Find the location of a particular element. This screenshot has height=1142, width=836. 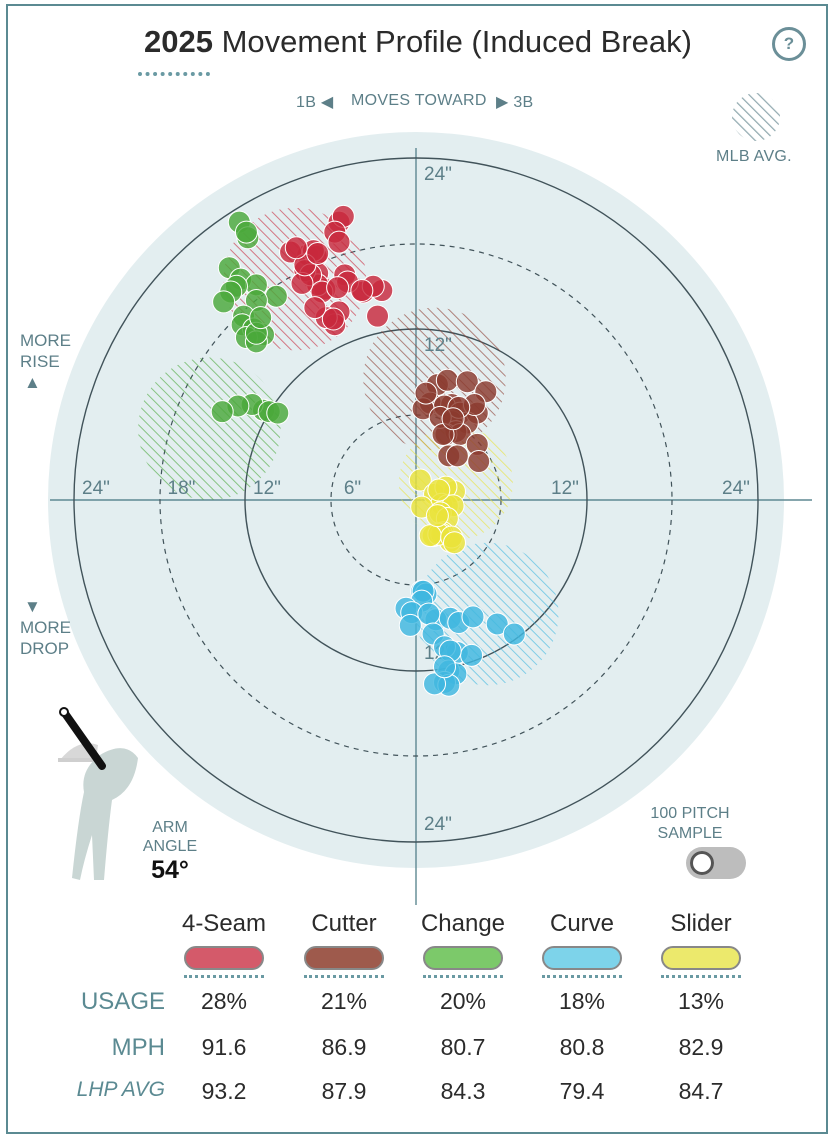

mph-cell-4-seam: 91.6 is located at coordinates (224, 1047).